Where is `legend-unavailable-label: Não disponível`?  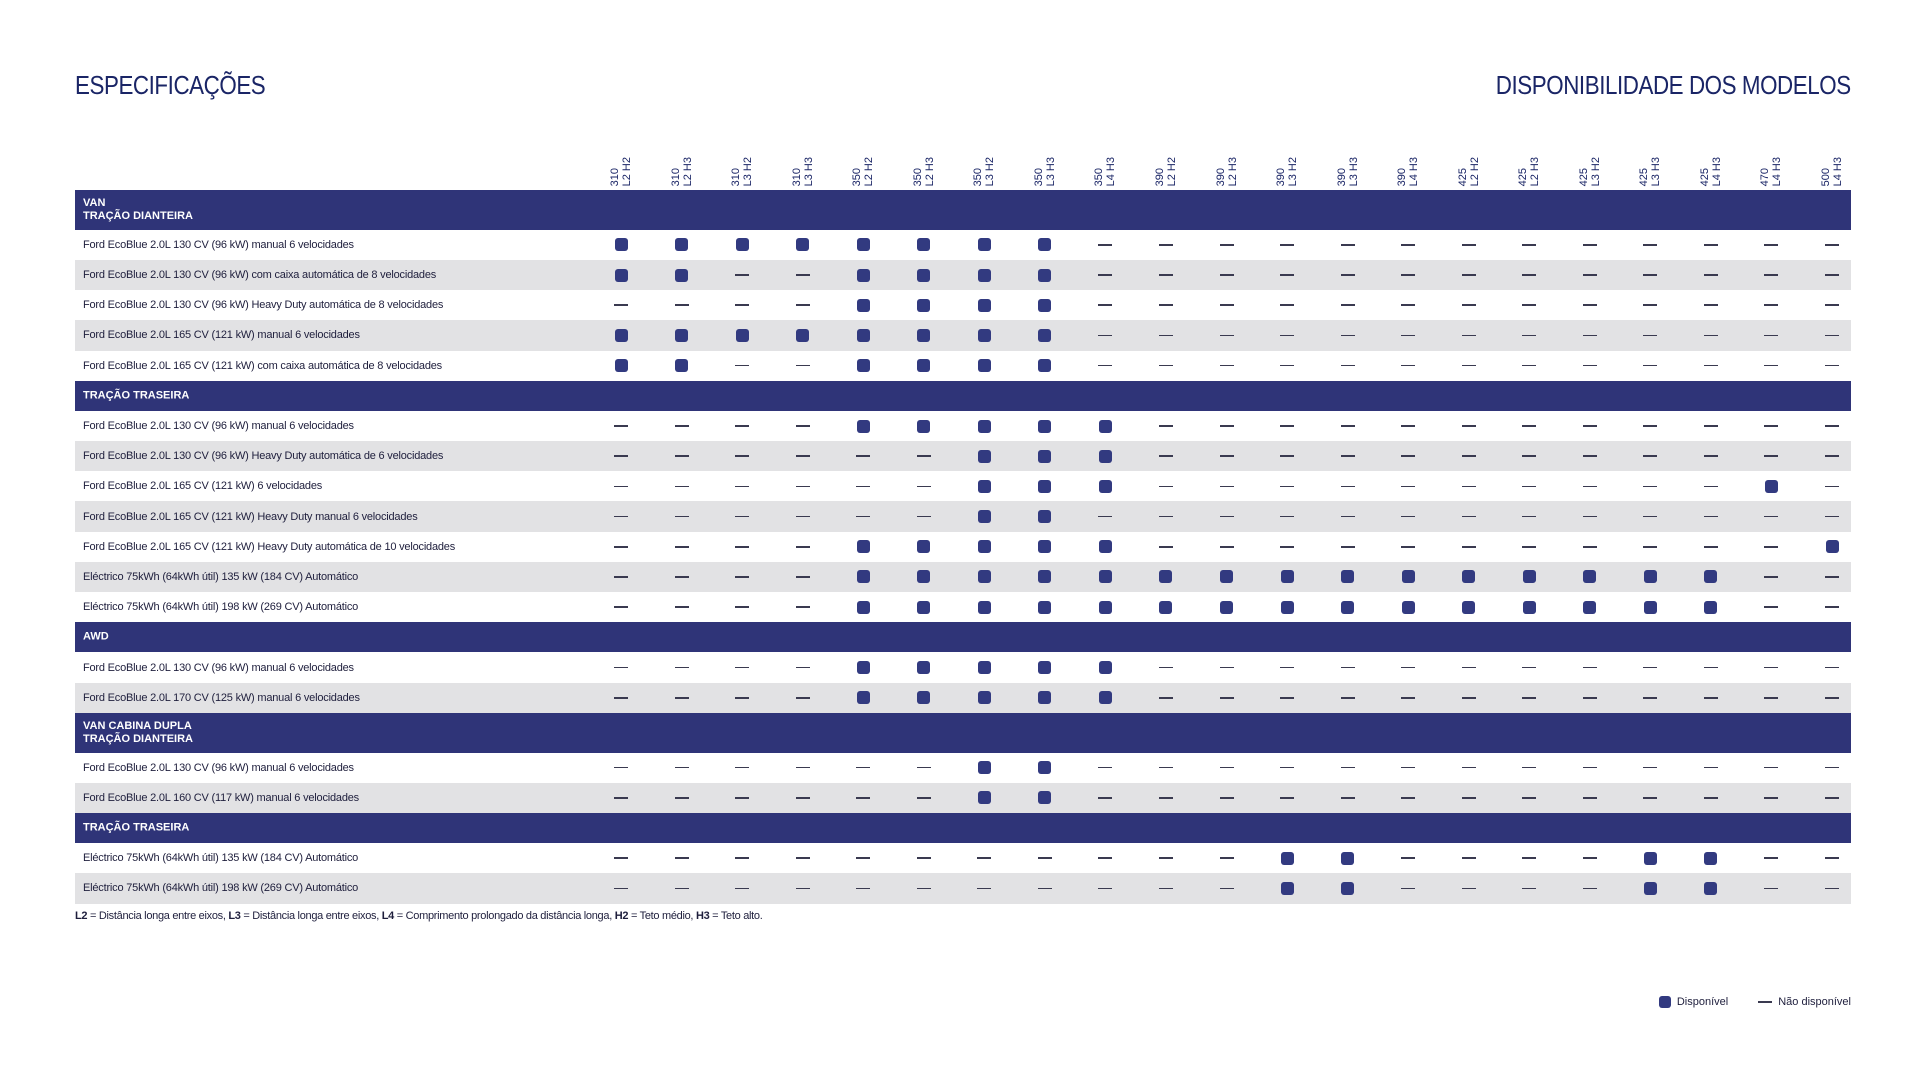 legend-unavailable-label: Não disponível is located at coordinates (1814, 1002).